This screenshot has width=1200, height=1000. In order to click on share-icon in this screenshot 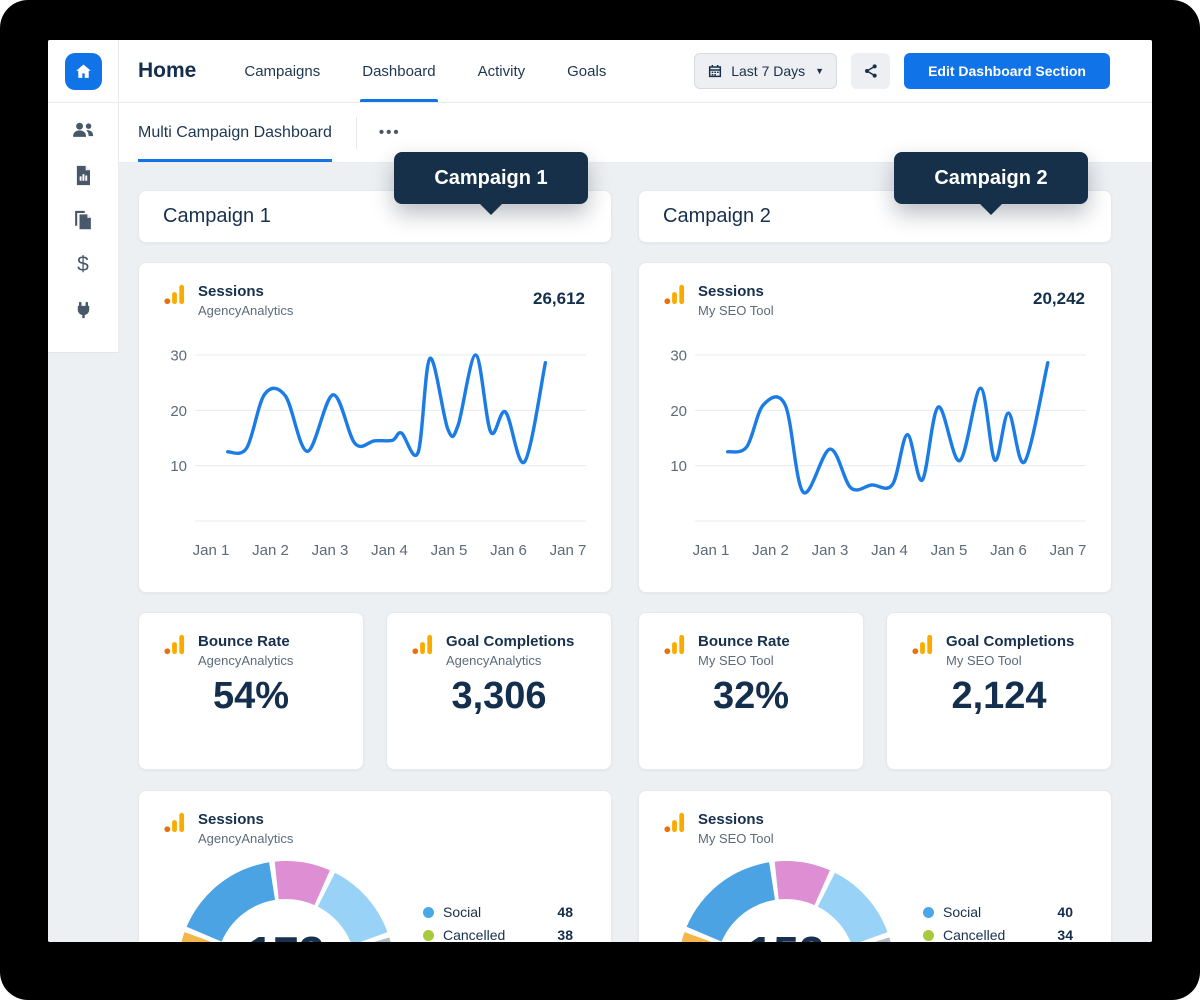, I will do `click(870, 71)`.